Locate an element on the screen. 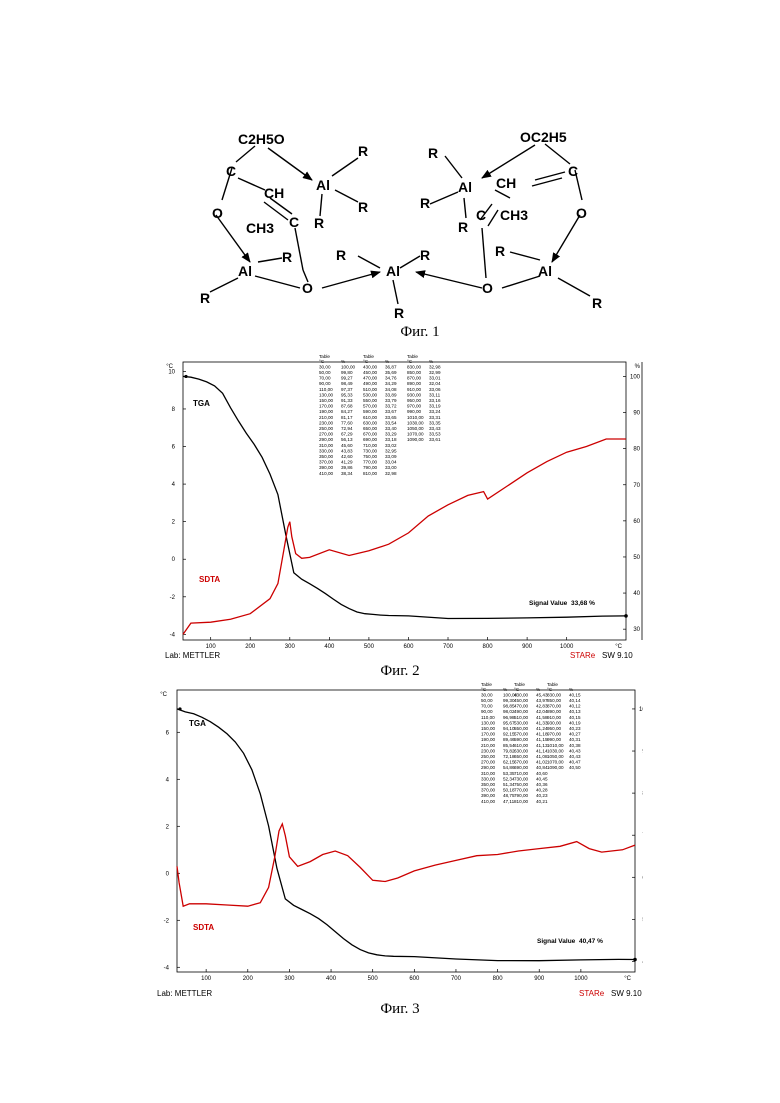 The width and height of the screenshot is (780, 1103). sdta-label: SDTA is located at coordinates (209, 579).